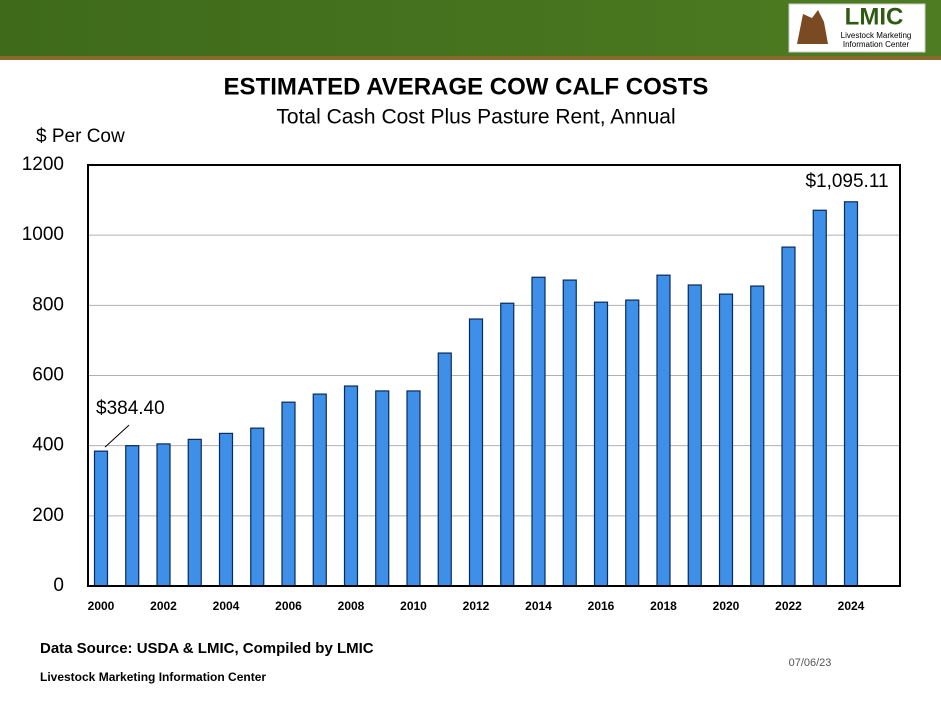 This screenshot has width=941, height=706. What do you see at coordinates (876, 35) in the screenshot?
I see `logo-line: Livestock Marketing` at bounding box center [876, 35].